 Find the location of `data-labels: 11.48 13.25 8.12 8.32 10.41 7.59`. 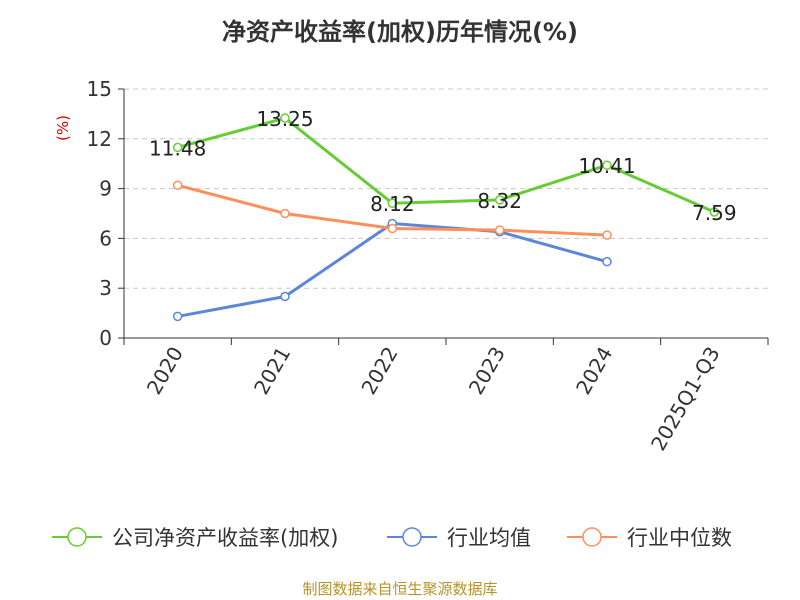

data-labels: 11.48 13.25 8.12 8.32 10.41 7.59 is located at coordinates (443, 166).